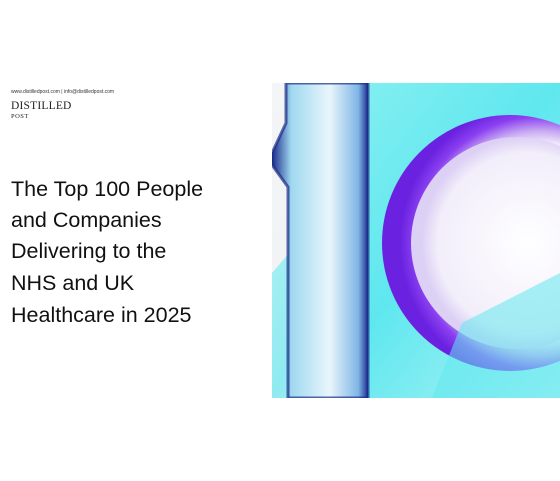 This screenshot has width=560, height=481. Describe the element at coordinates (20, 116) in the screenshot. I see `brand-subname: POST` at that location.